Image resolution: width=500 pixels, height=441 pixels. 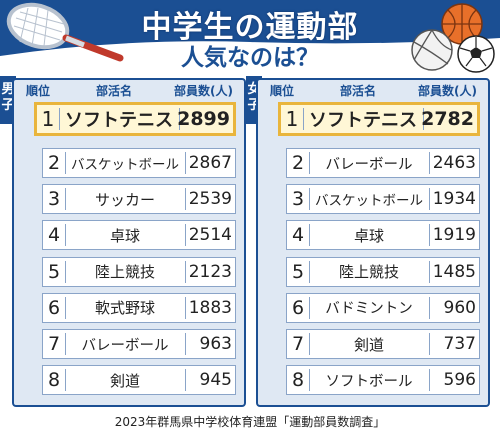 What do you see at coordinates (124, 380) in the screenshot?
I see `club-name-cell: 剣道` at bounding box center [124, 380].